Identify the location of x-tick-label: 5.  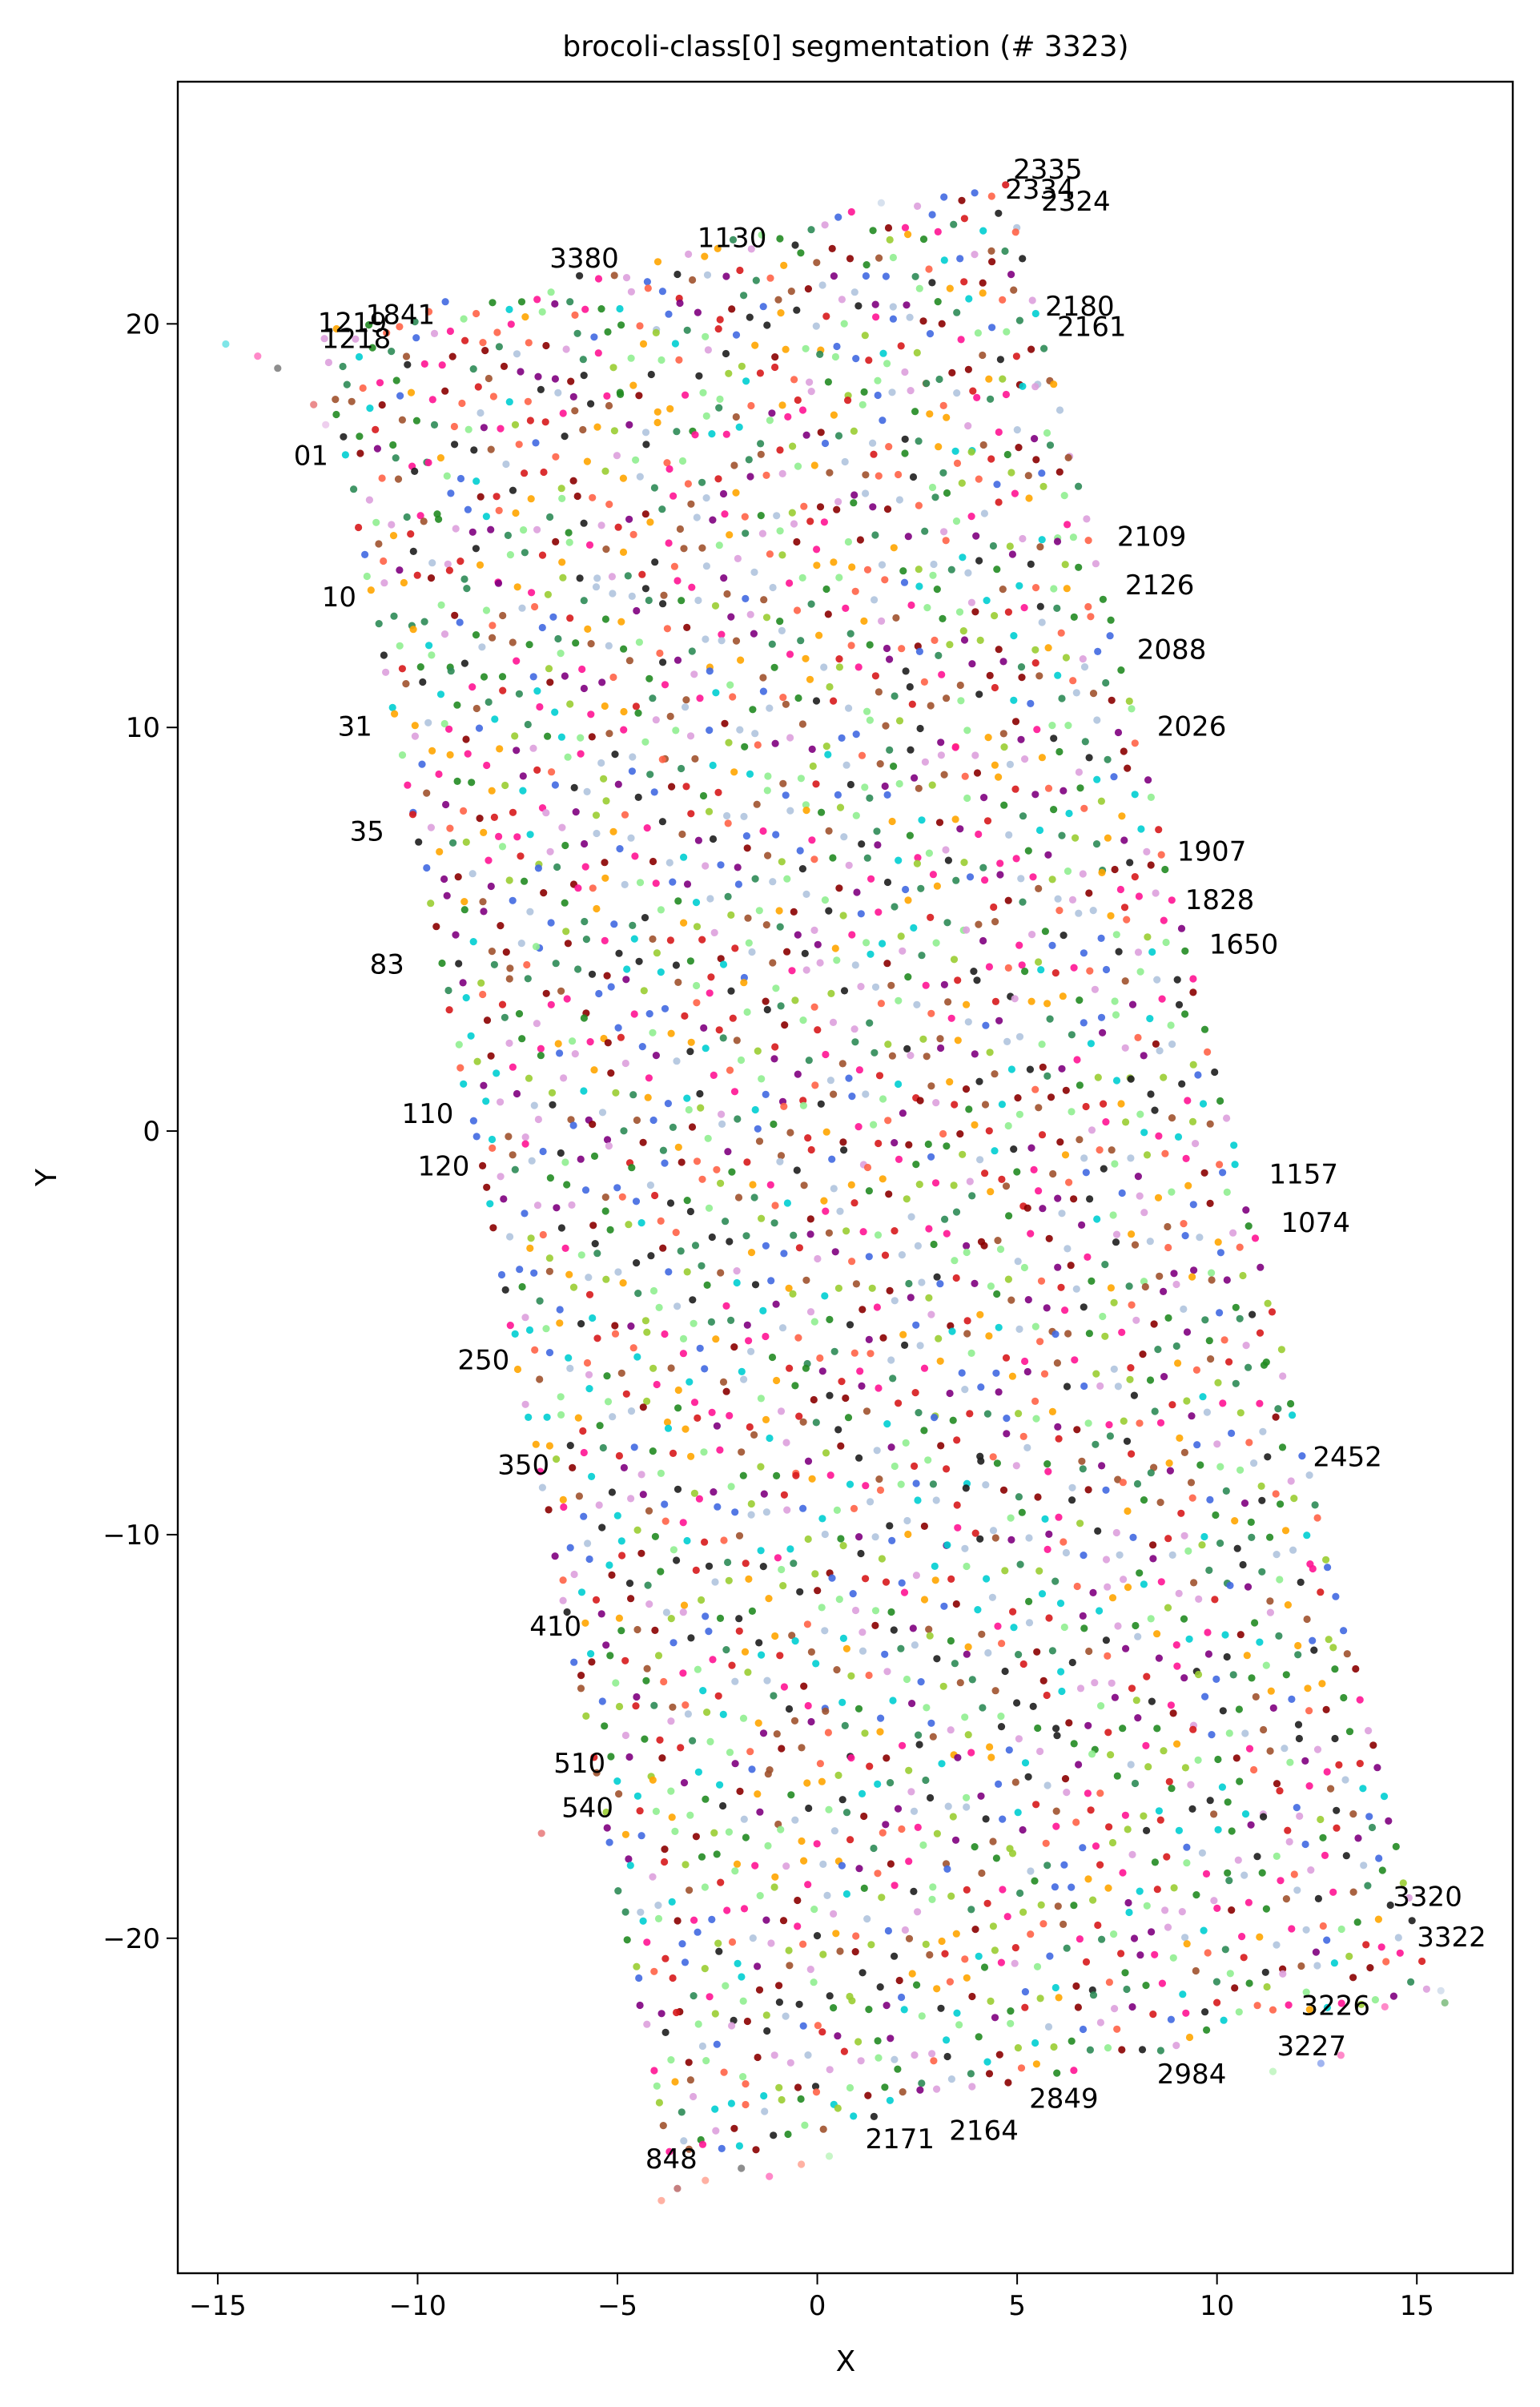
(1017, 2306).